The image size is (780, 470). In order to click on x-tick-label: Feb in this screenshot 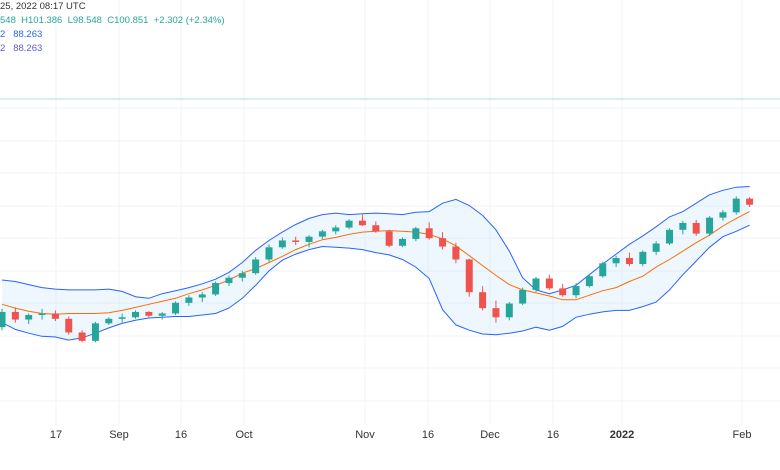, I will do `click(742, 435)`.